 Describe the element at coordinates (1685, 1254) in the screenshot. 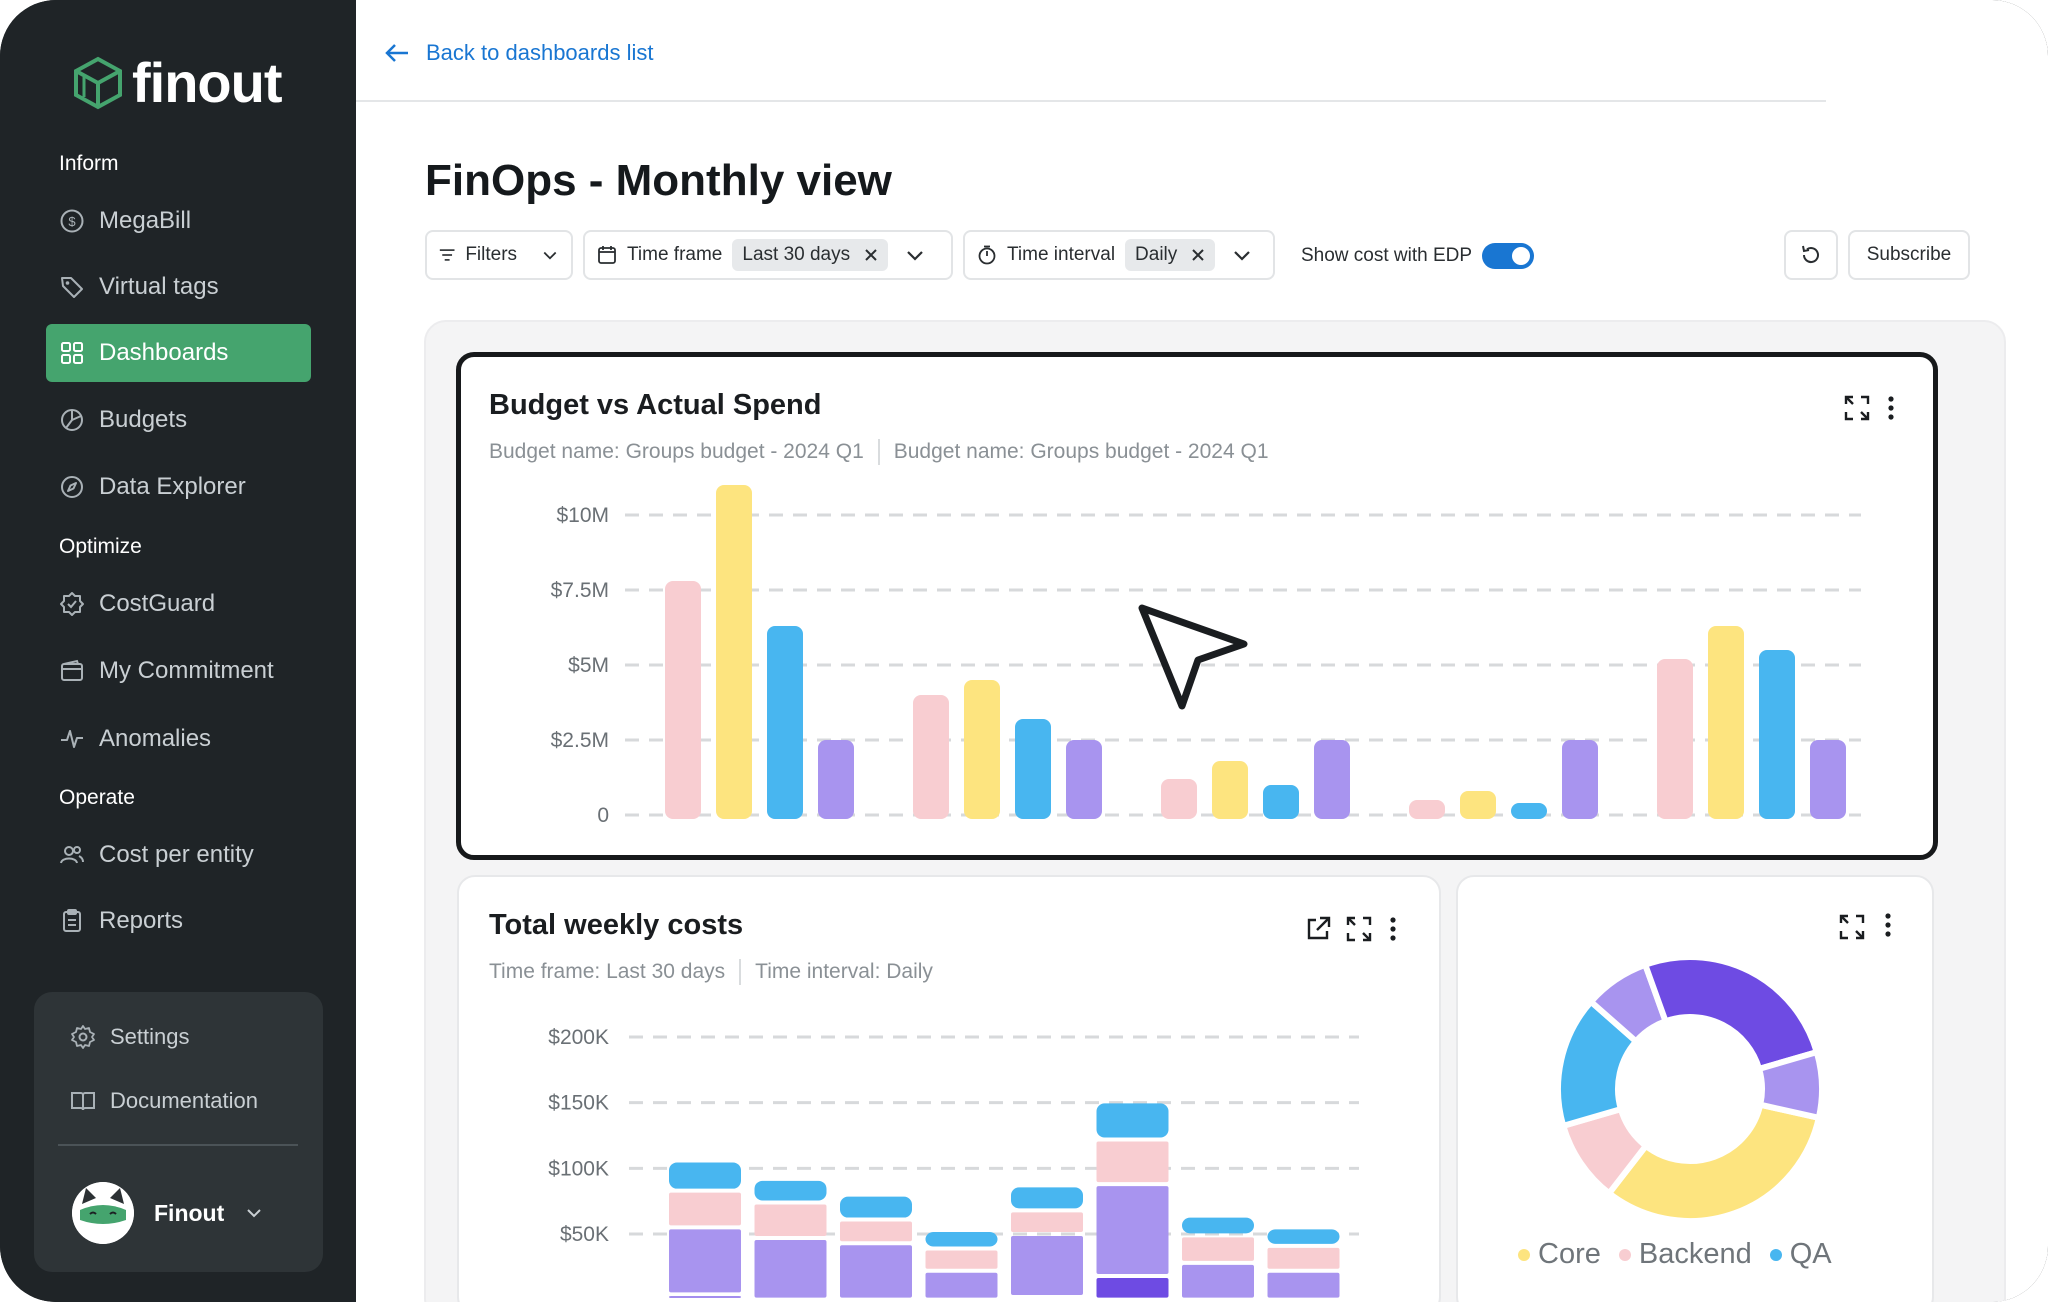

I see `legend-item-backend: Backend` at that location.